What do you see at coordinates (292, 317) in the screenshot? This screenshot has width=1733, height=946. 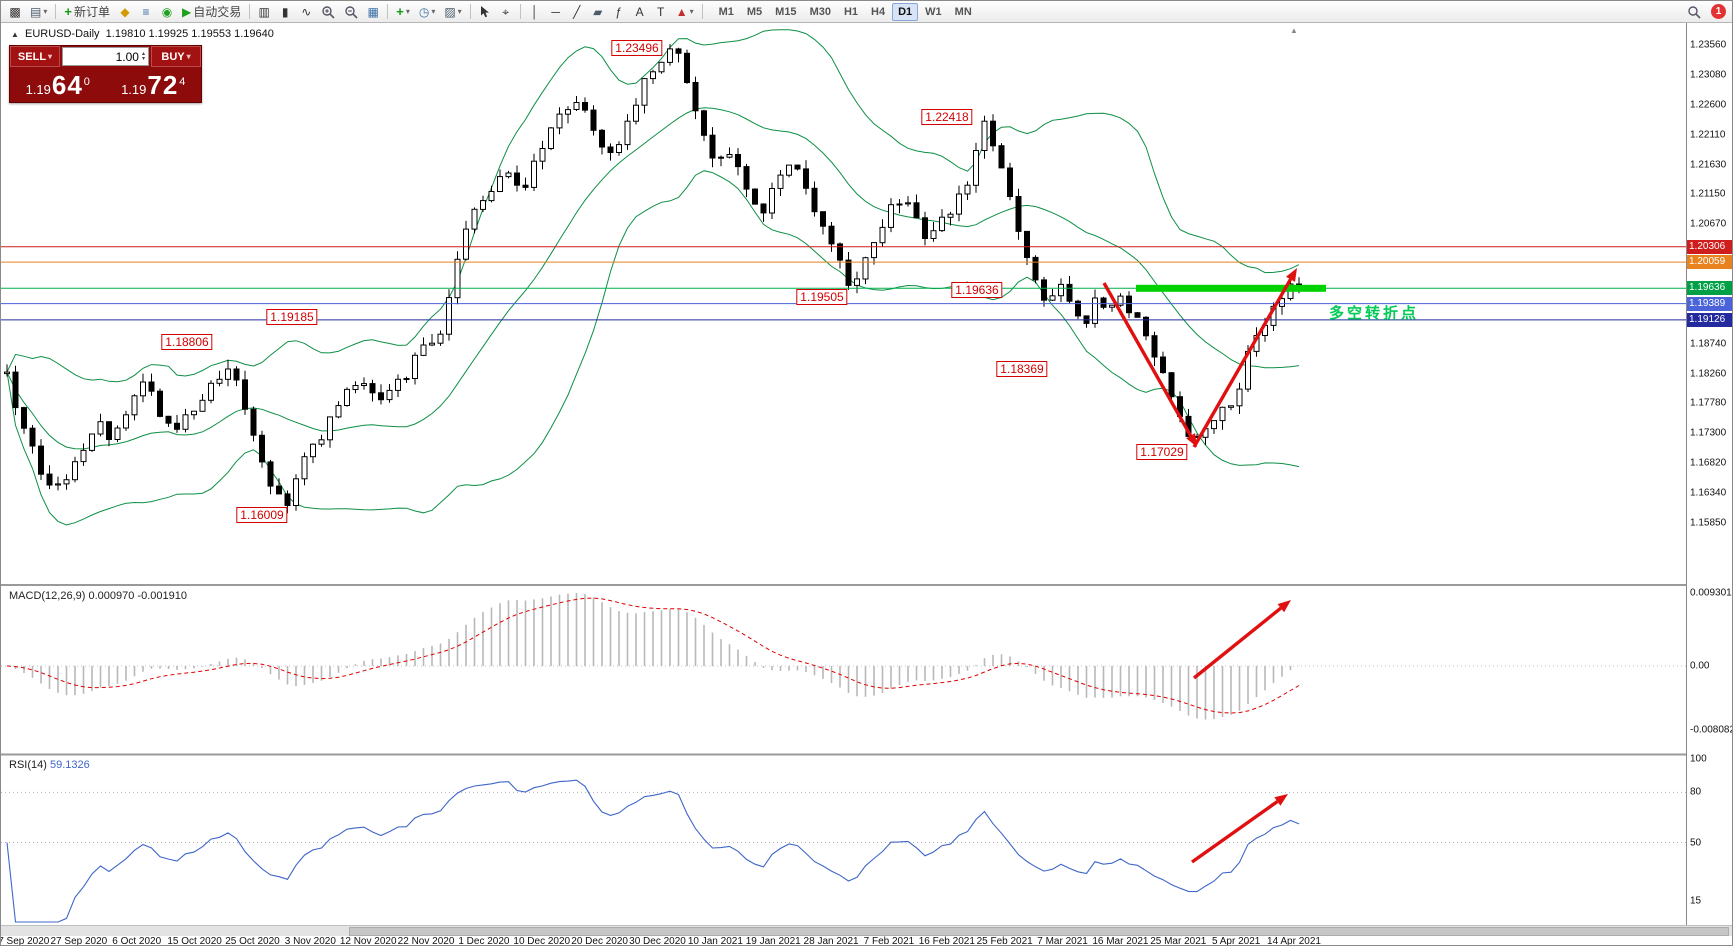 I see `price-annotation-label: 1.19185` at bounding box center [292, 317].